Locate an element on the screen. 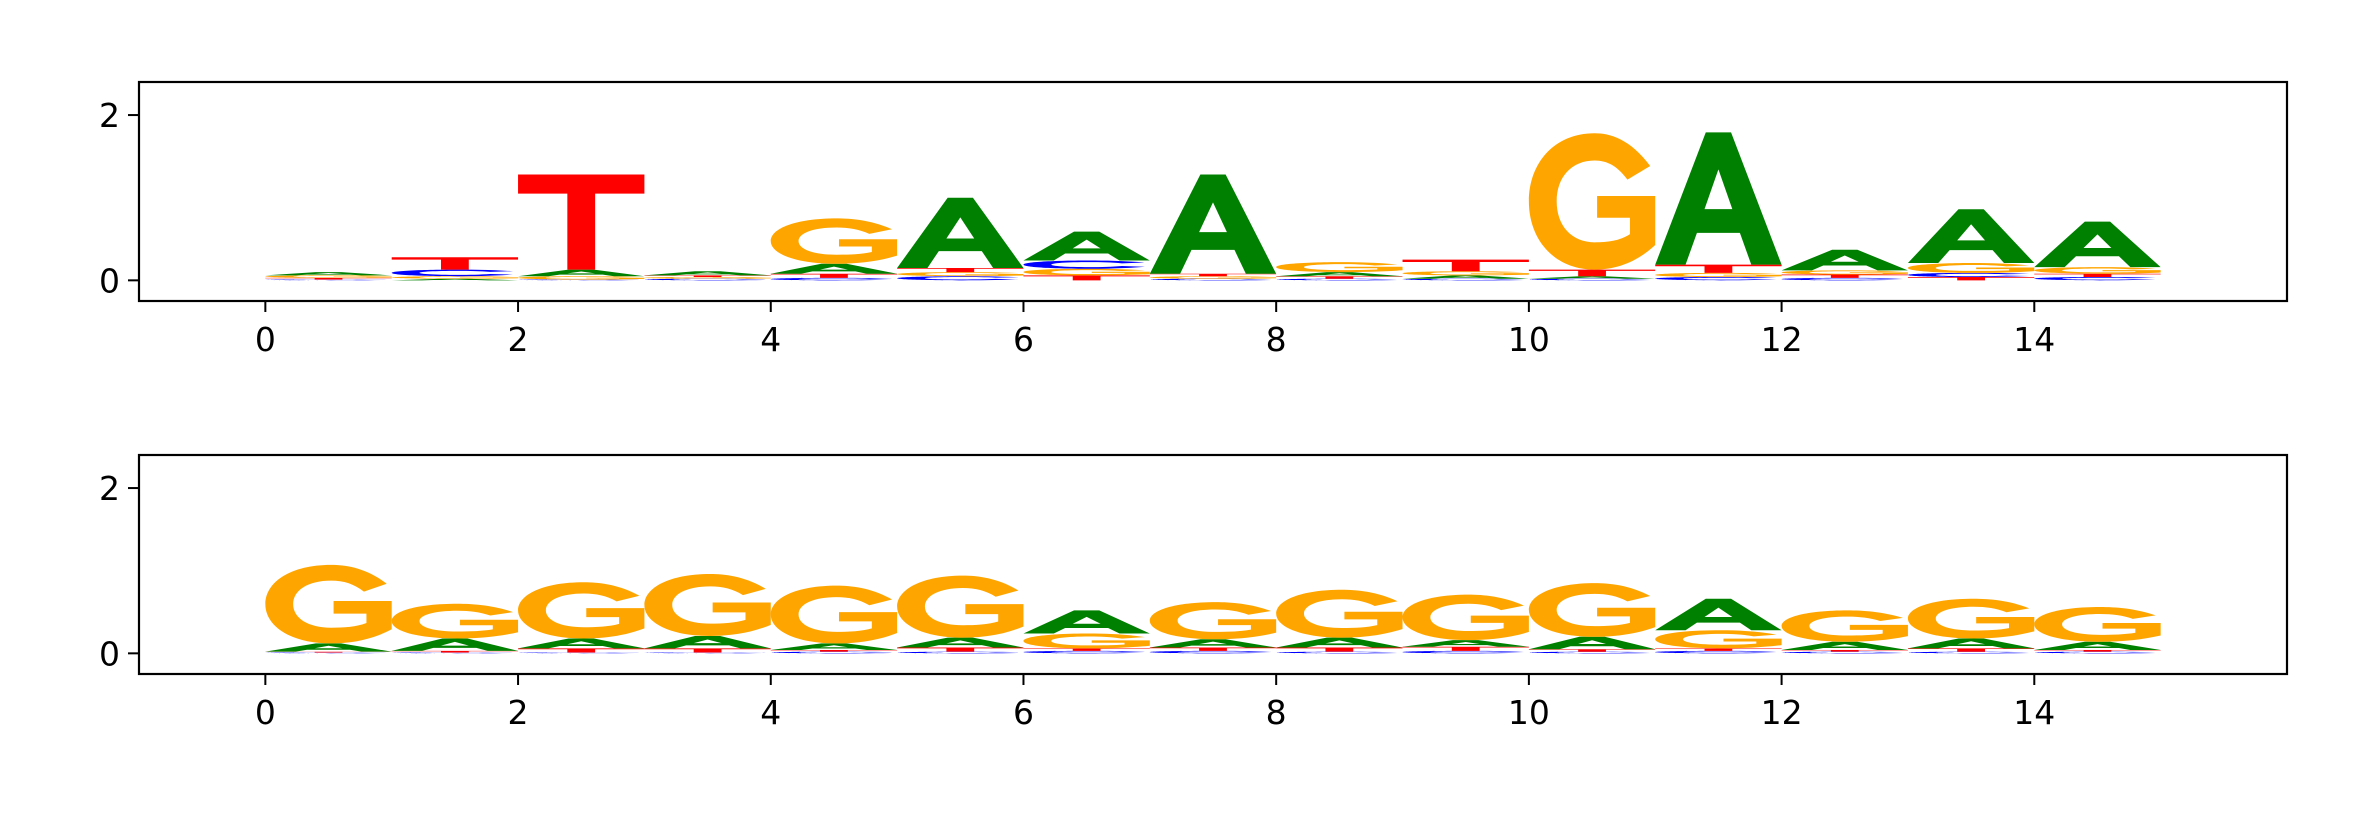 The image size is (2362, 826). x-tick-label: 0 is located at coordinates (265, 712).